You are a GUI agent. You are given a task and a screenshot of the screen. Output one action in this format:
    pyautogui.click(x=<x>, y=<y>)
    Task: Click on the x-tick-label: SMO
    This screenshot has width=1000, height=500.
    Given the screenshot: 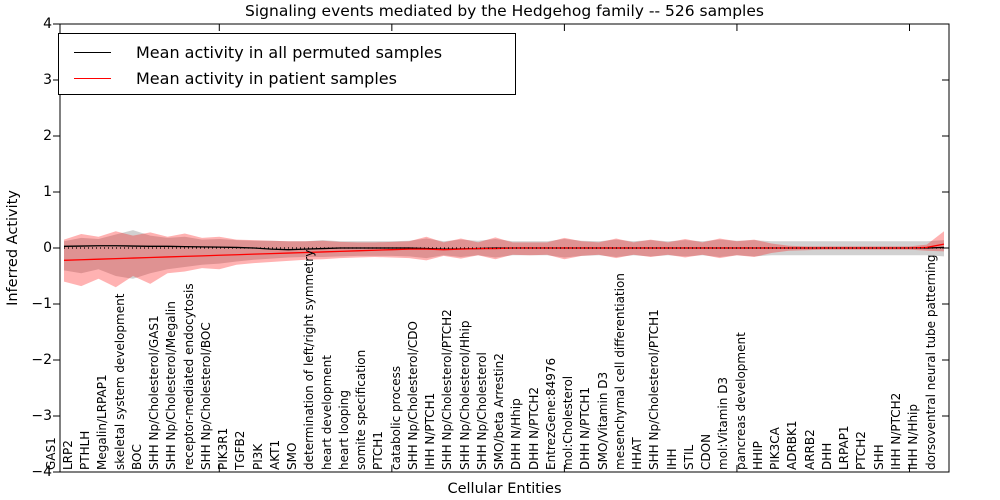 What is the action you would take?
    pyautogui.click(x=292, y=456)
    